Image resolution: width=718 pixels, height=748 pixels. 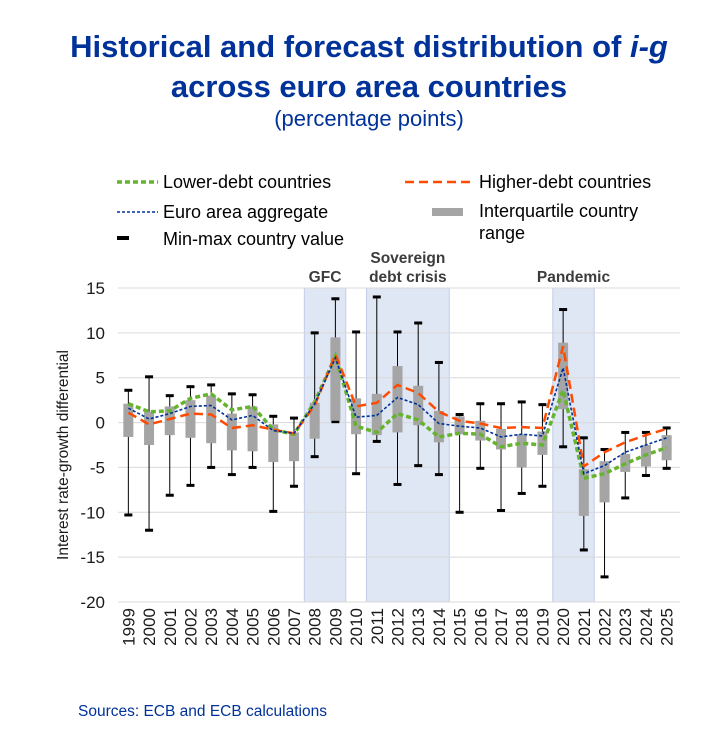 What do you see at coordinates (418, 627) in the screenshot?
I see `x-tick-label: 2013` at bounding box center [418, 627].